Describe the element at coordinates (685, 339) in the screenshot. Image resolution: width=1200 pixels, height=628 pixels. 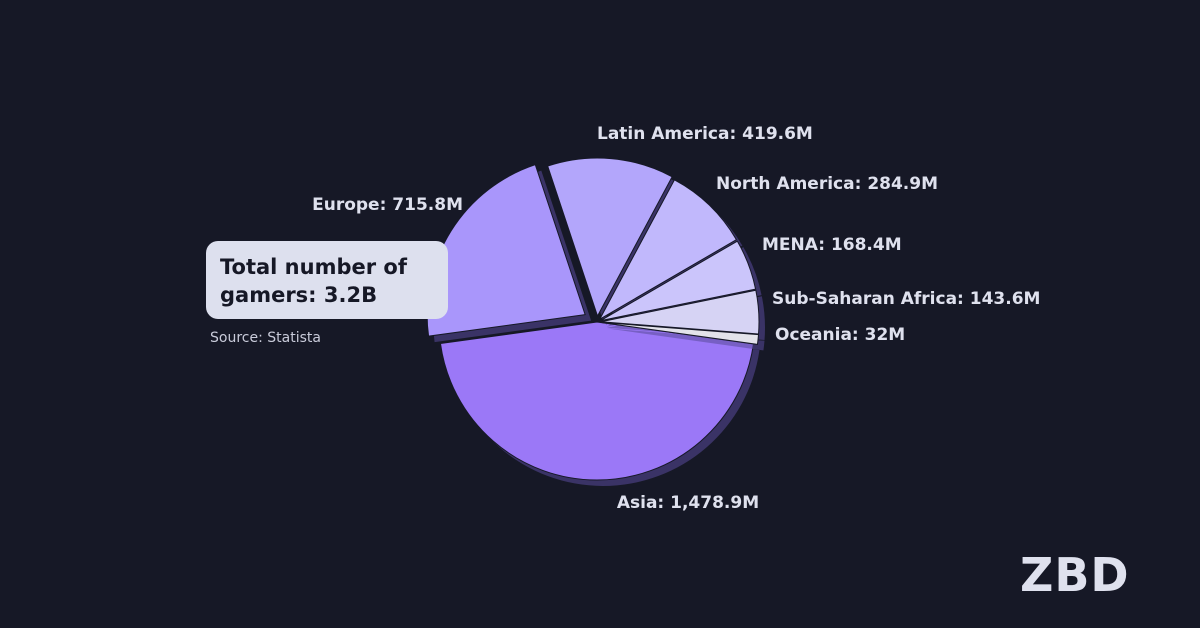
I see `slice-edge` at that location.